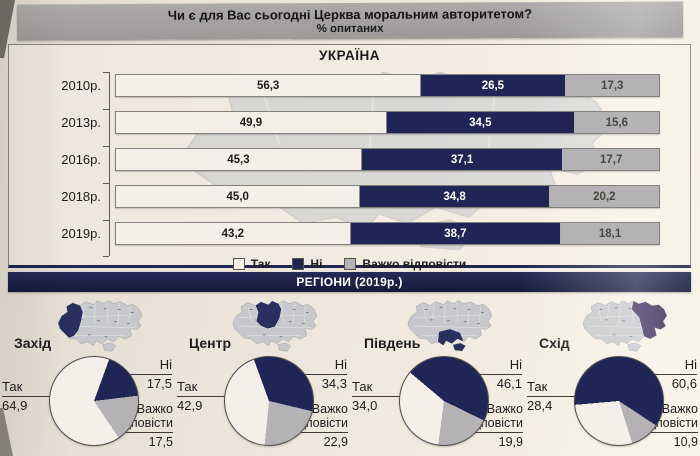  I want to click on bar-row: 2010р. 56,3 26,5 17,3, so click(339, 85).